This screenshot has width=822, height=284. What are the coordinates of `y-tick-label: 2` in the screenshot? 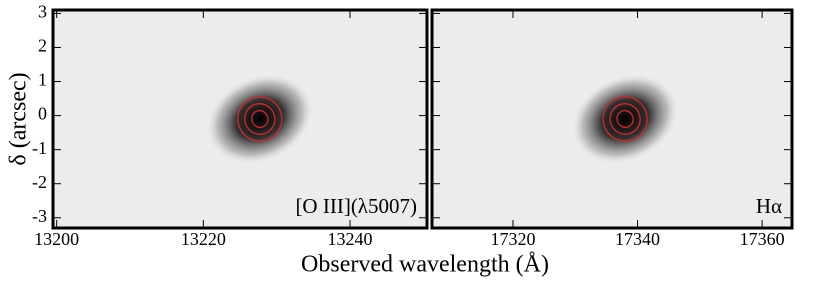 It's located at (42, 46).